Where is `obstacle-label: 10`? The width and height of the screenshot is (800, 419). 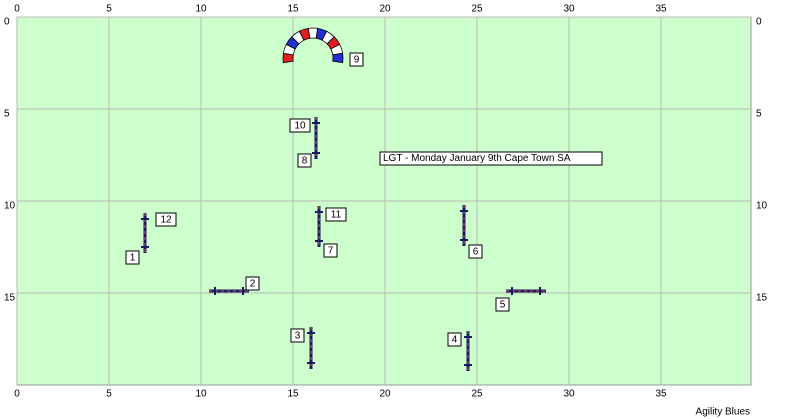
obstacle-label: 10 is located at coordinates (300, 126).